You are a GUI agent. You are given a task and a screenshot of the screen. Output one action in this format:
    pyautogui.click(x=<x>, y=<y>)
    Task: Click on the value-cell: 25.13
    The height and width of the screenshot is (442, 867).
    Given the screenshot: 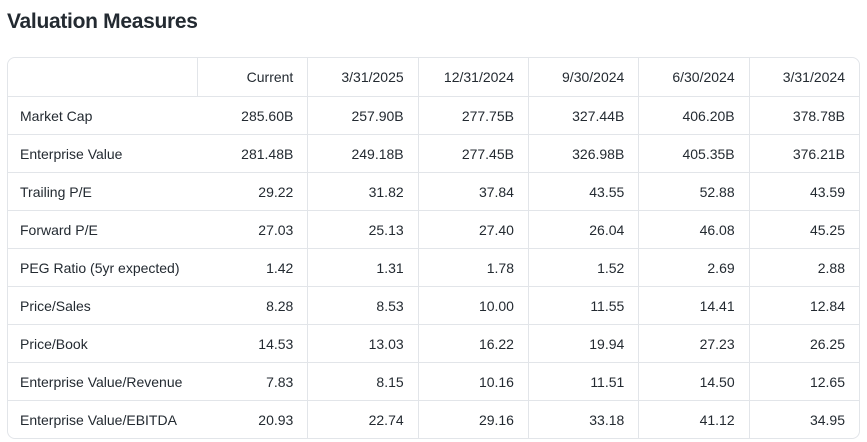 What is the action you would take?
    pyautogui.click(x=362, y=229)
    